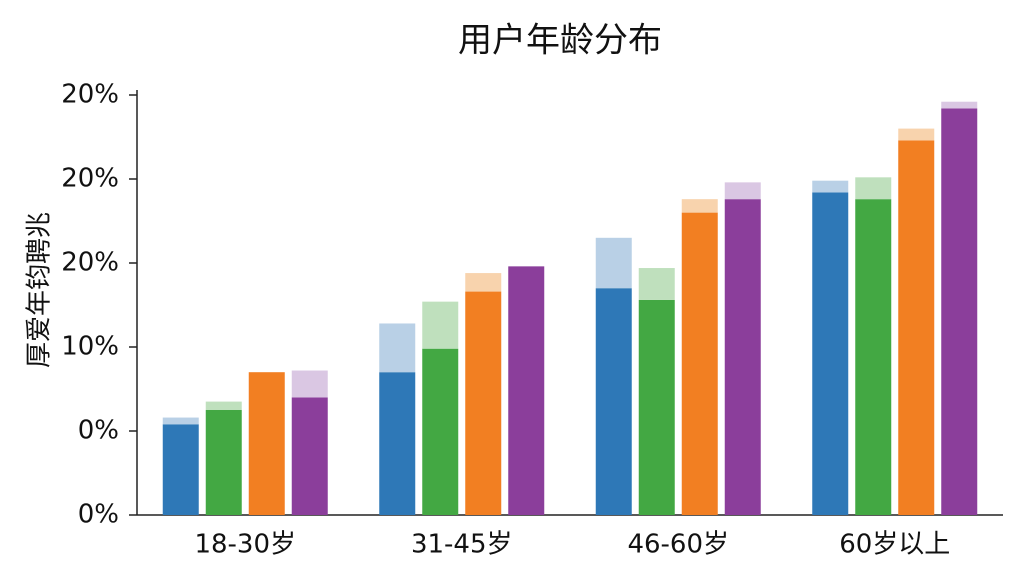 This screenshot has height=576, width=1024. What do you see at coordinates (560, 41) in the screenshot?
I see `chart-title: 用户年龄分布` at bounding box center [560, 41].